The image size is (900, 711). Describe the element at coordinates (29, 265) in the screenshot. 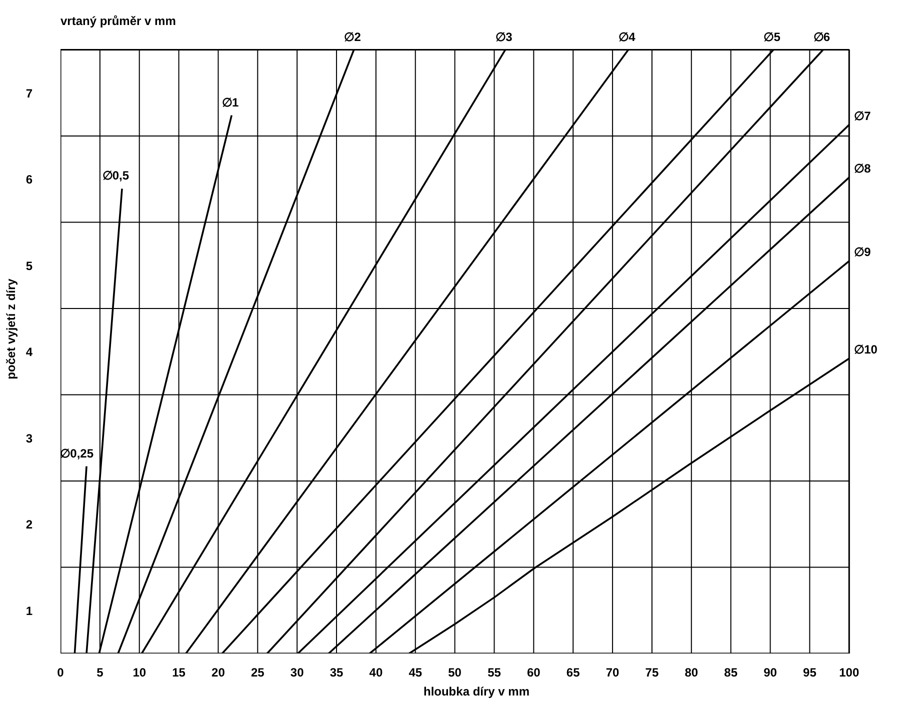

I see `y-tick-label: 5` at that location.